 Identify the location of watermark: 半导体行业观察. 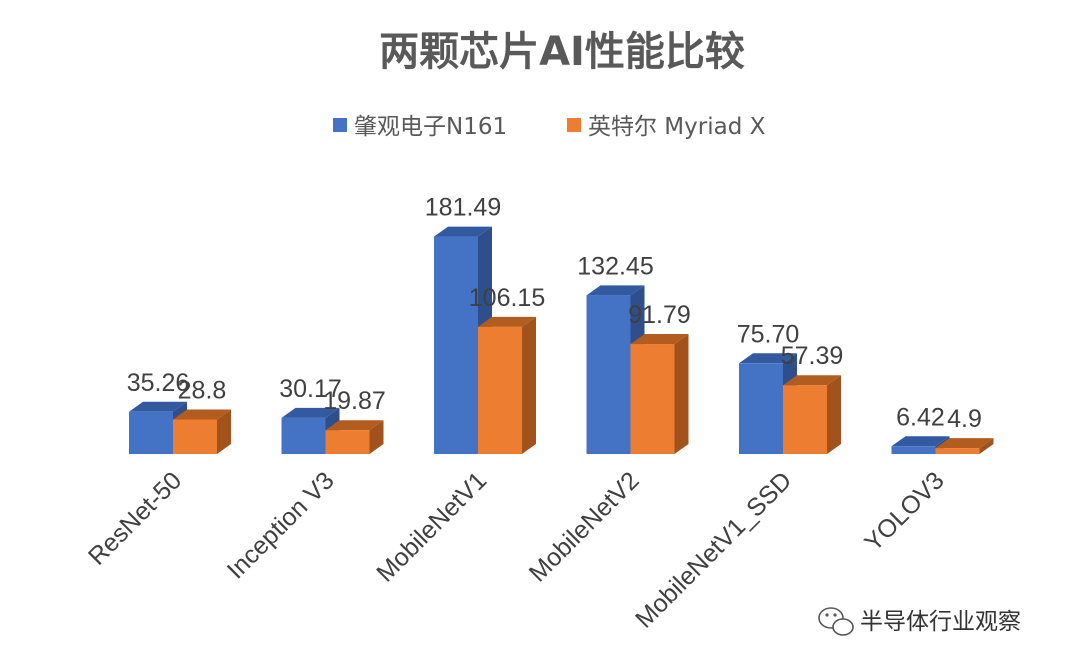
(919, 621).